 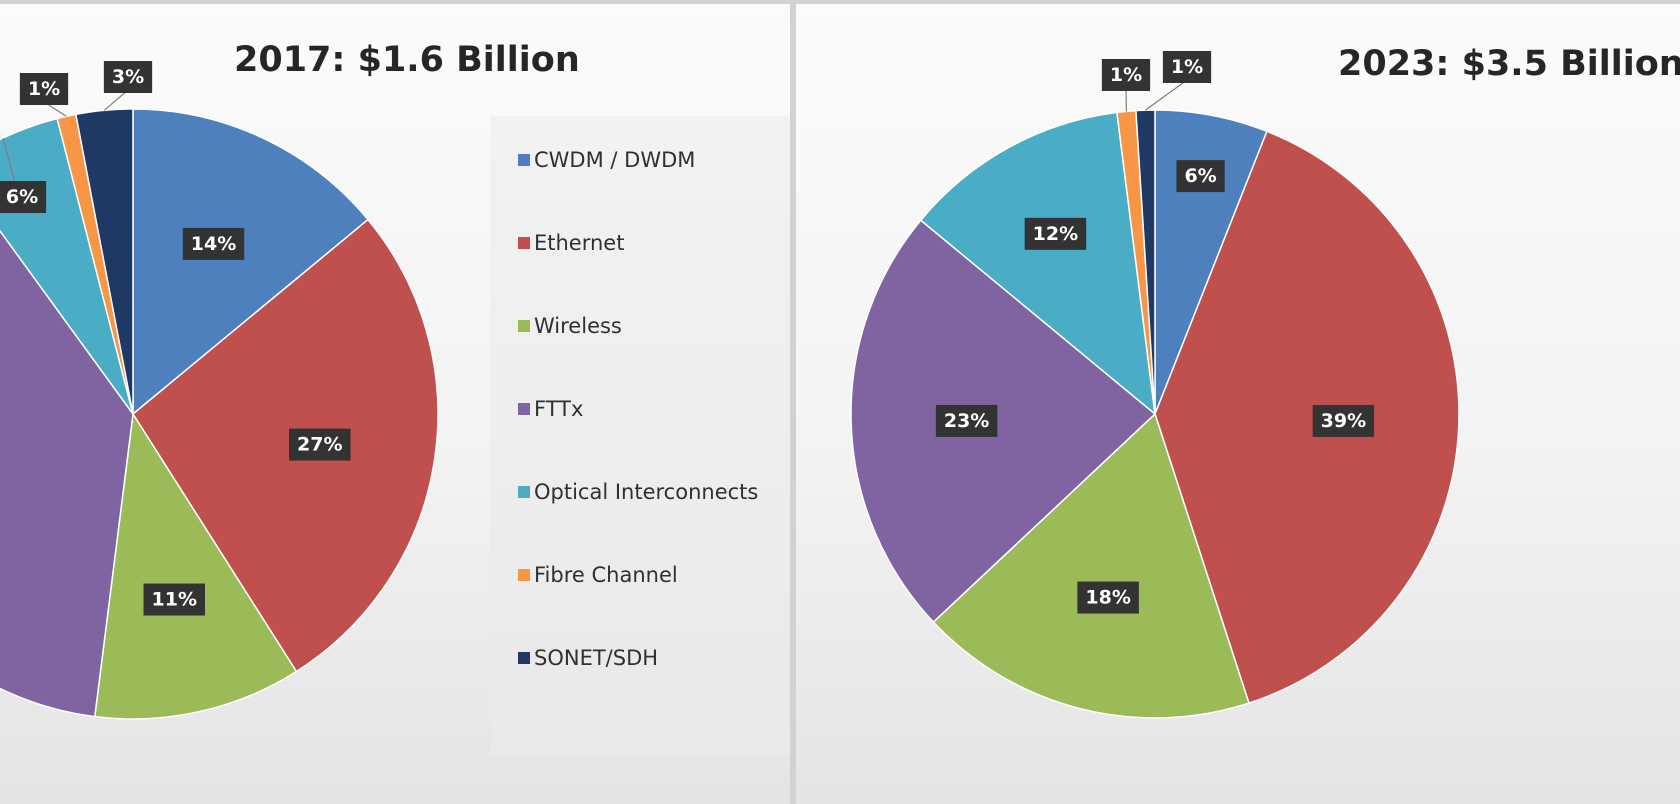 I want to click on legend-item-wireless: Wireless, so click(x=570, y=326).